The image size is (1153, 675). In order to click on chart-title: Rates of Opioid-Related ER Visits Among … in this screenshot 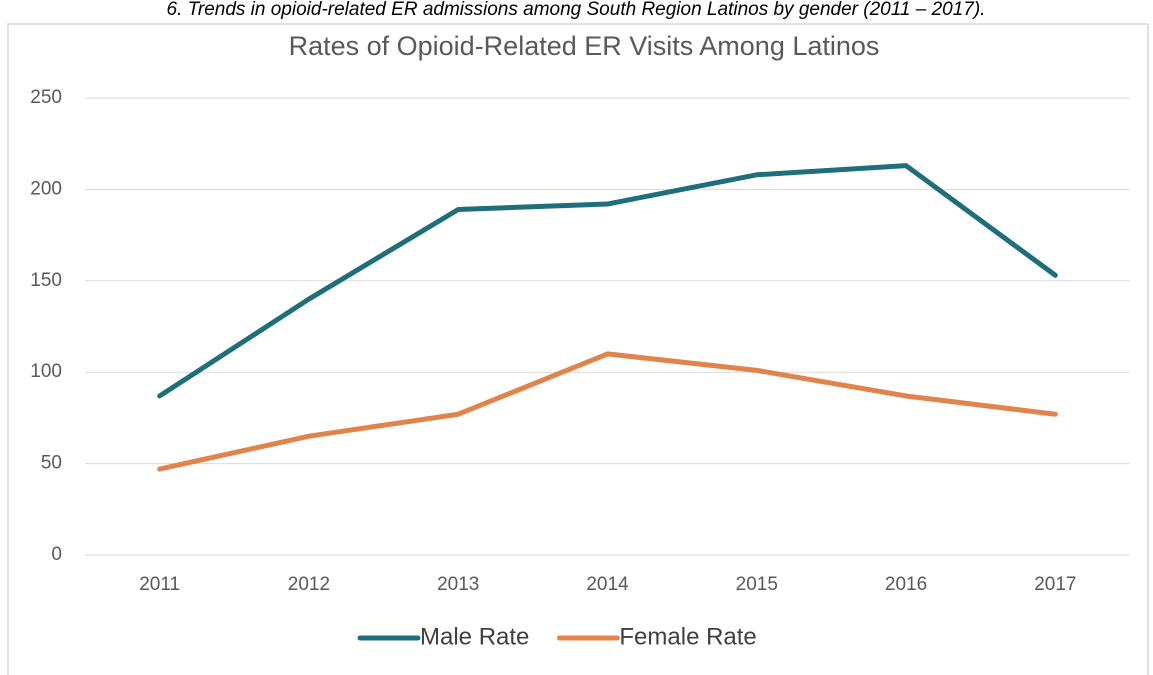, I will do `click(584, 46)`.